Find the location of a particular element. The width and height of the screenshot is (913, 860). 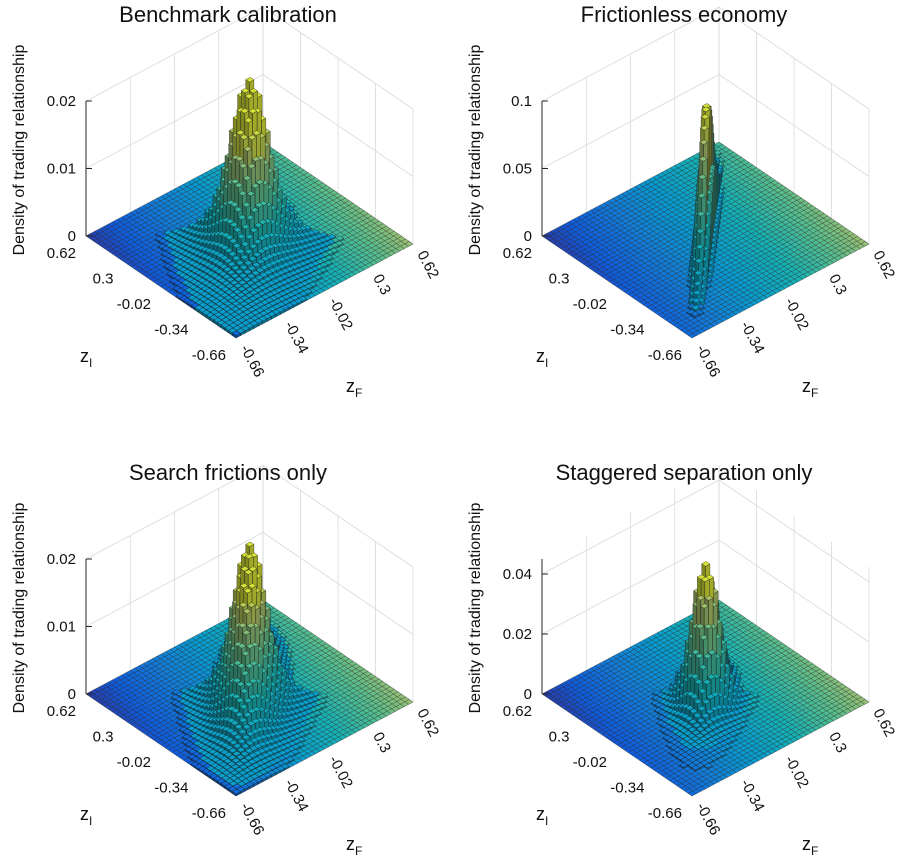

subplot-title: Staggered separation only is located at coordinates (684, 473).